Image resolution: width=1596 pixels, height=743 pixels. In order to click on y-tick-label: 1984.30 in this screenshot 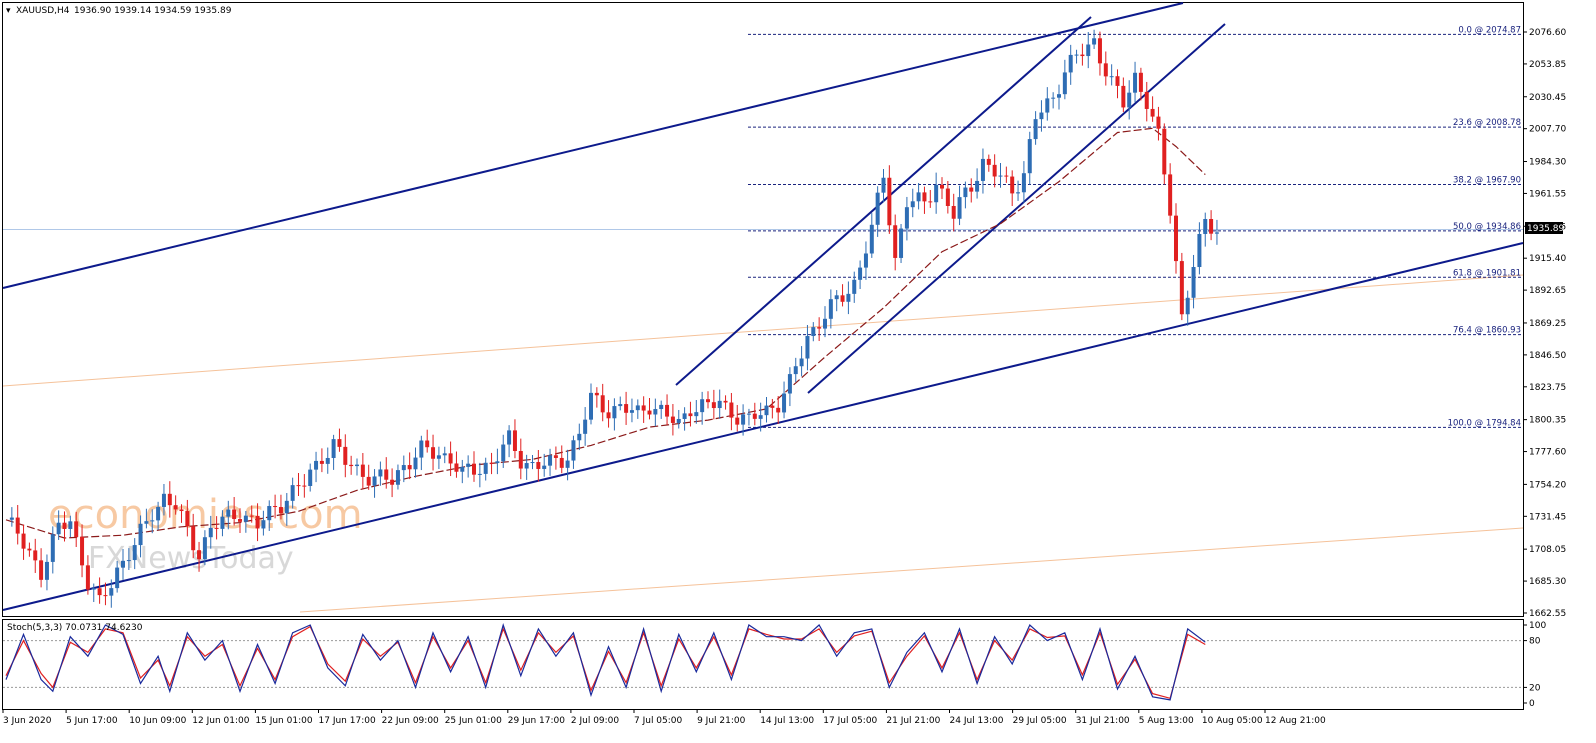, I will do `click(1547, 163)`.